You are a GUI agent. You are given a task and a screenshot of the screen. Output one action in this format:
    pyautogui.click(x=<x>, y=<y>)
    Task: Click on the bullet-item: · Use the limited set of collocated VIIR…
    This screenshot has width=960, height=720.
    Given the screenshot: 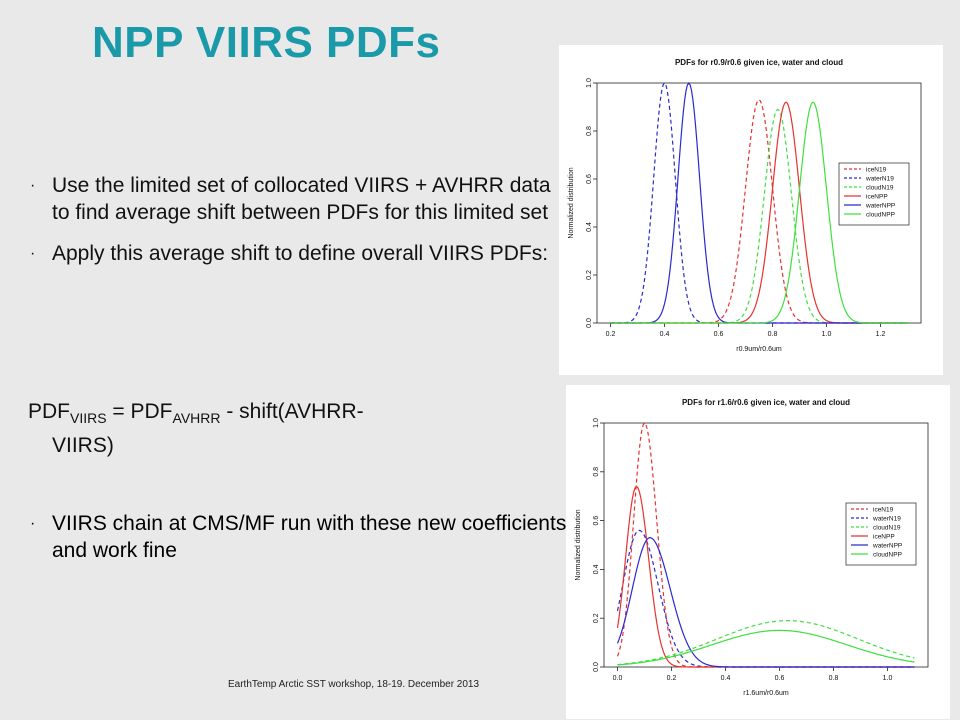 What is the action you would take?
    pyautogui.click(x=293, y=199)
    